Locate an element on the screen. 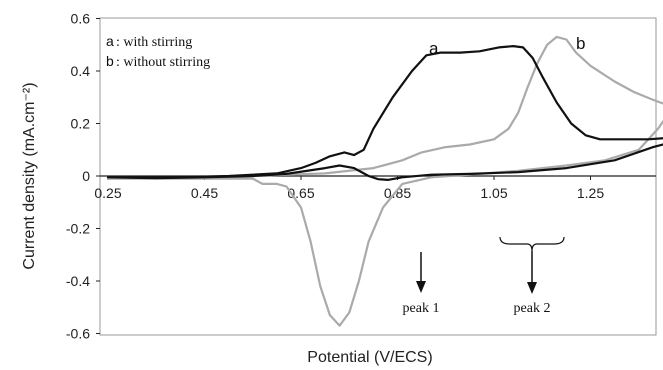  y-tick-label: 0.6 is located at coordinates (81, 19).